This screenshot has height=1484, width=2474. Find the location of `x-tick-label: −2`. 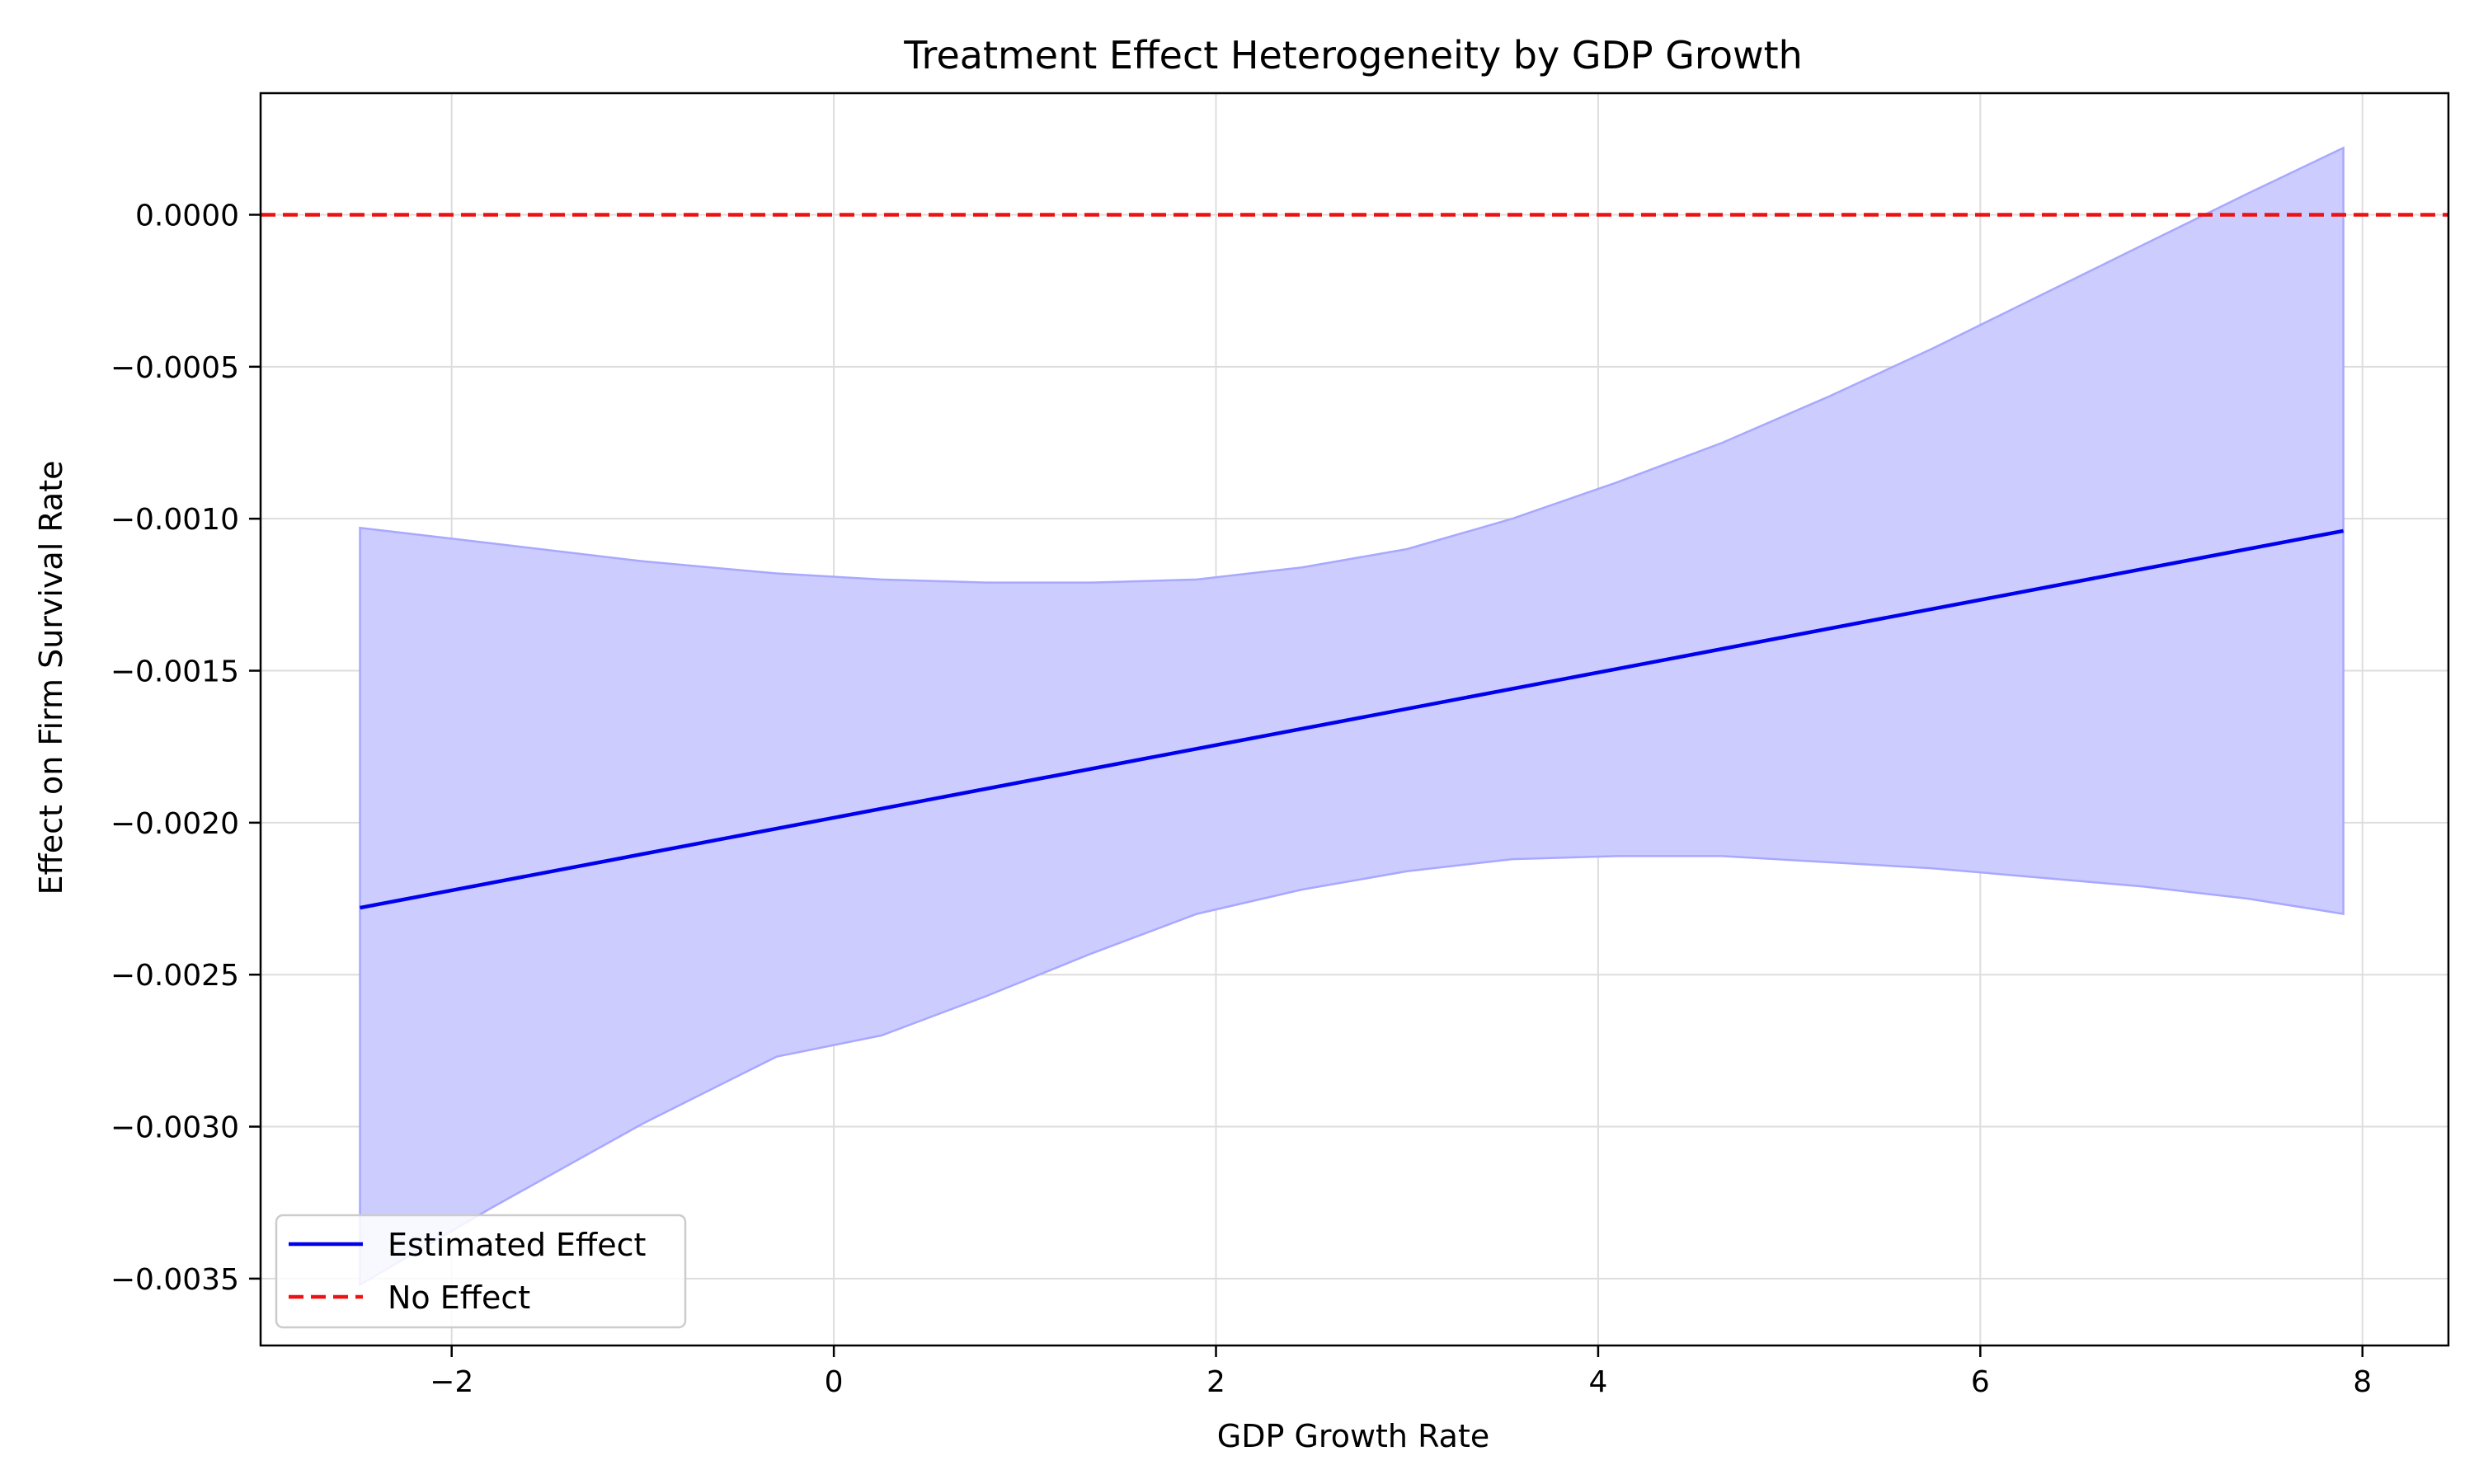

x-tick-label: −2 is located at coordinates (451, 1382).